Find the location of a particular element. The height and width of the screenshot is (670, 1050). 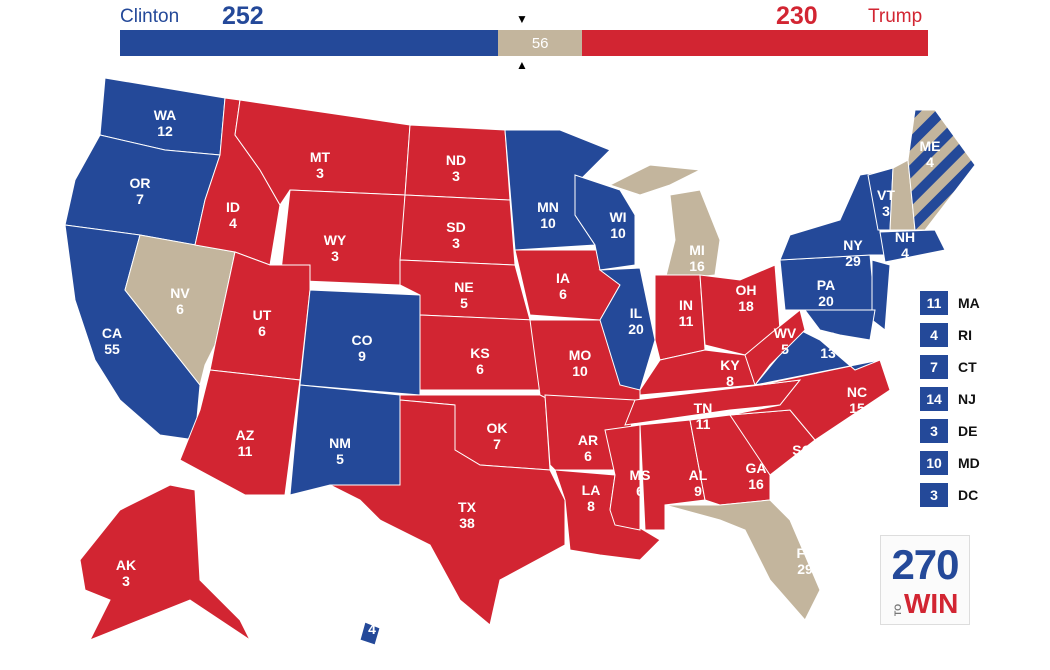

small-state-abbr: MA is located at coordinates (969, 303).